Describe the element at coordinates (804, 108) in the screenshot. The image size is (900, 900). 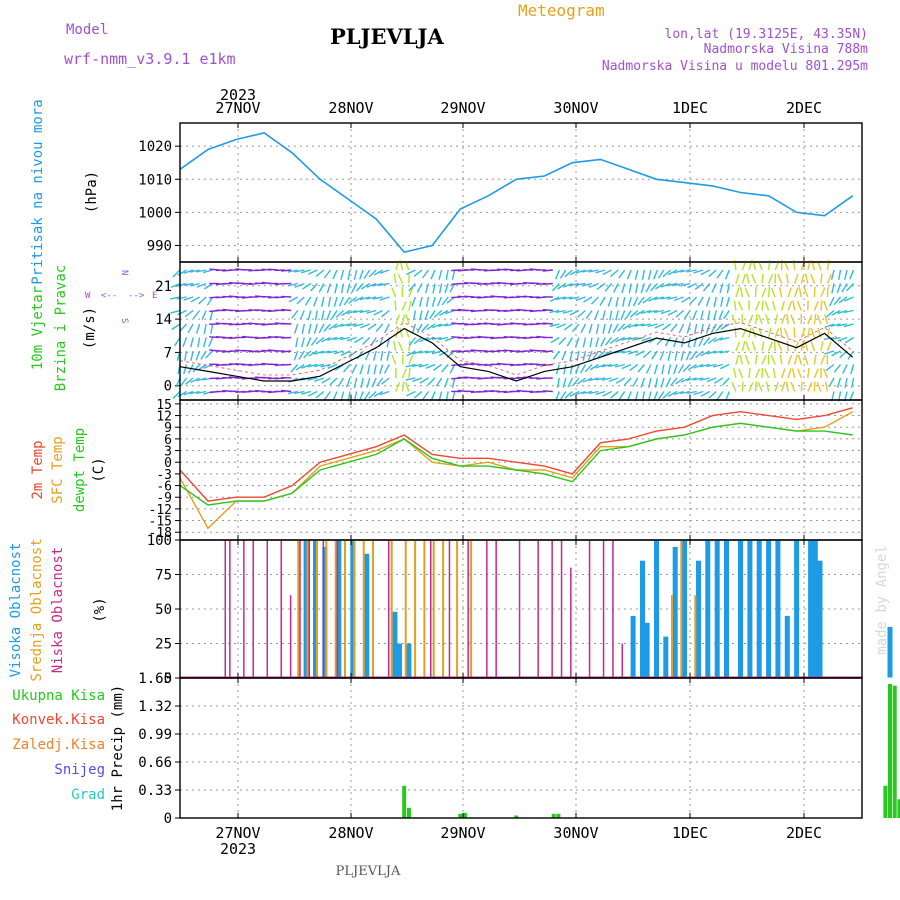
I see `date-top-5: 2DEC` at that location.